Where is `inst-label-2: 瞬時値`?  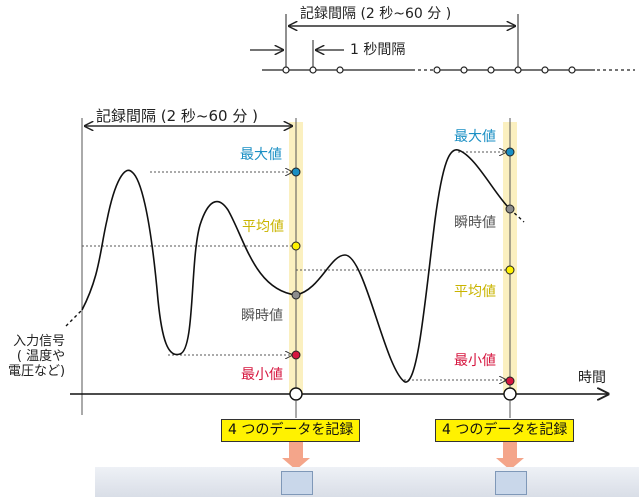
inst-label-2: 瞬時値 is located at coordinates (475, 223).